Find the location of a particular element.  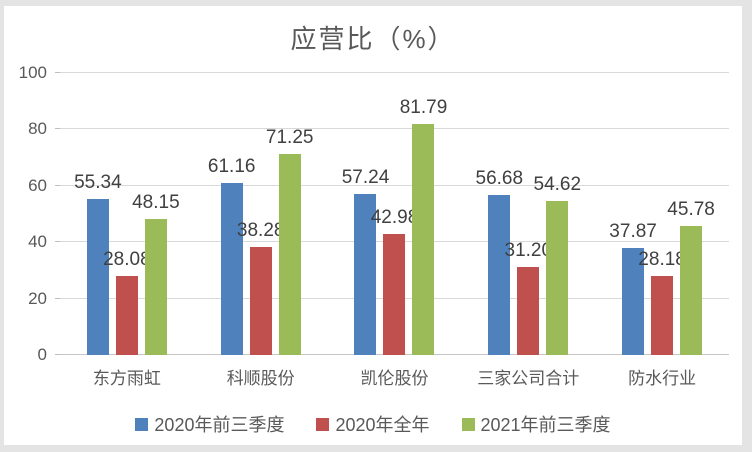

y-tick-label: 60 is located at coordinates (37, 185).